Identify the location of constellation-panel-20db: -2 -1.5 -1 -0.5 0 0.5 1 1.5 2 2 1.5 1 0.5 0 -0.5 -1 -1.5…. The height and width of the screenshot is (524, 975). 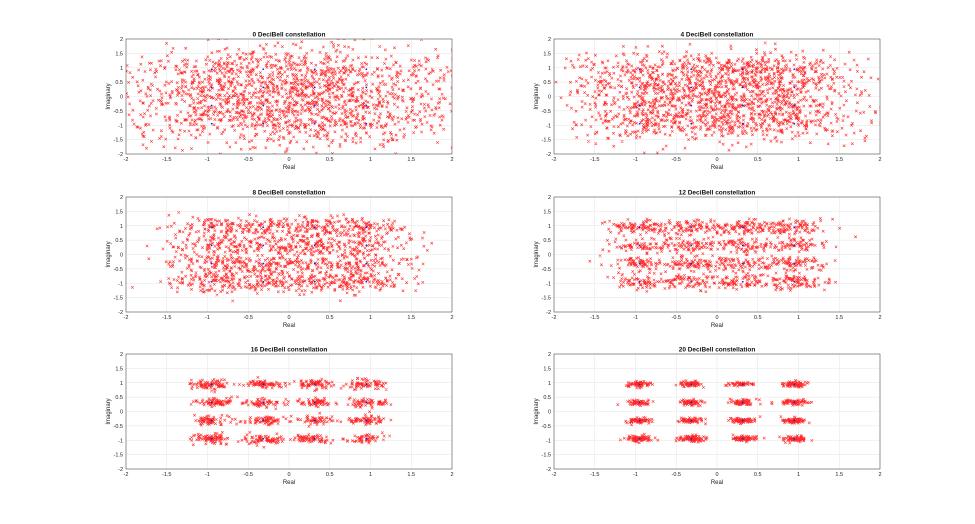
(727, 420).